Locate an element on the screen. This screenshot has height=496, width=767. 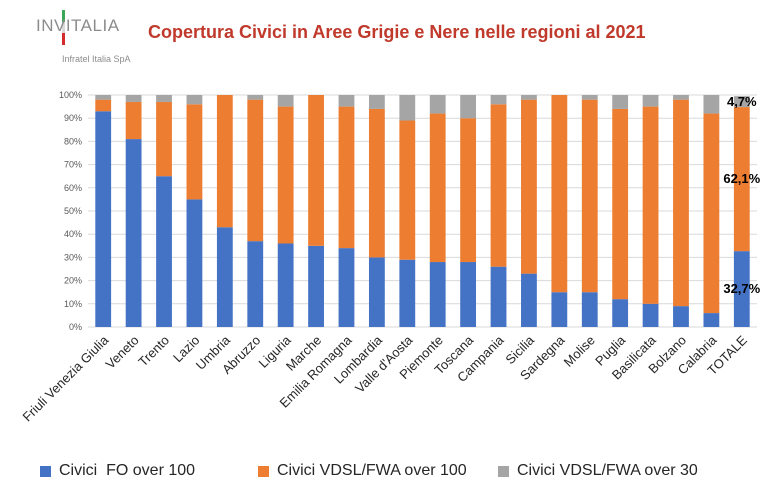
y-tick-label: 40% is located at coordinates (73, 234).